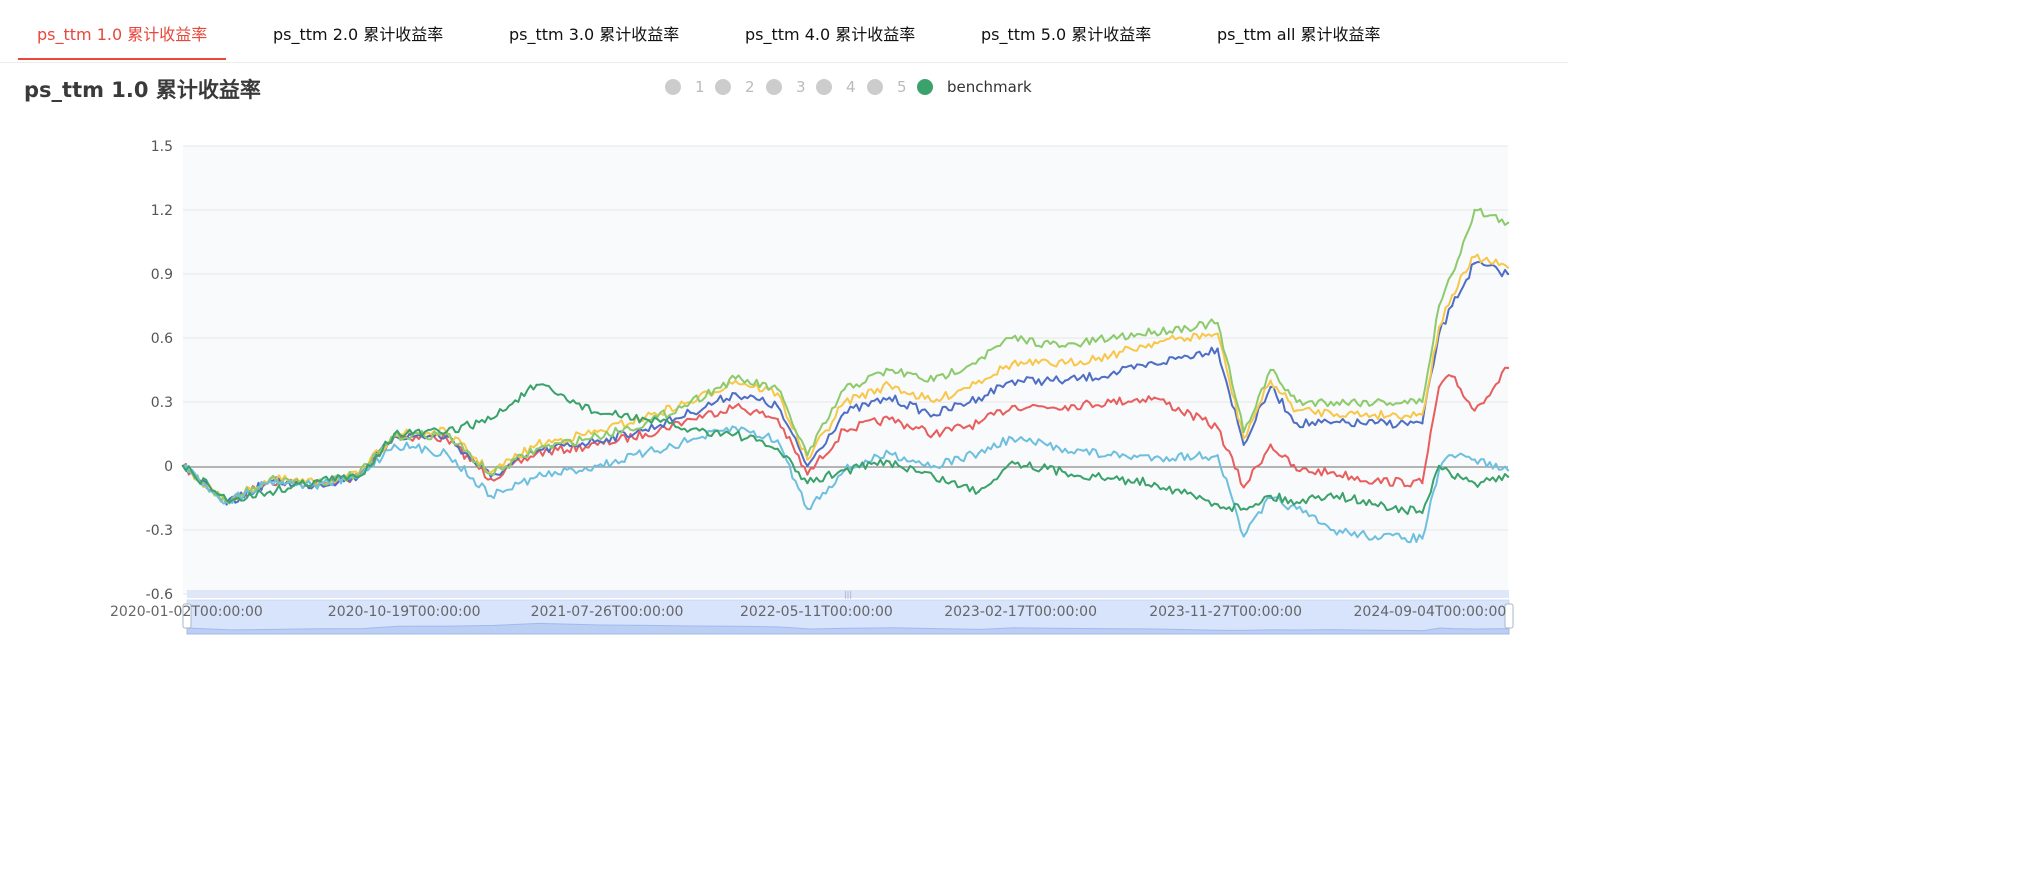 The width and height of the screenshot is (2035, 878). Describe the element at coordinates (685, 87) in the screenshot. I see `legend-item-1: 1` at that location.